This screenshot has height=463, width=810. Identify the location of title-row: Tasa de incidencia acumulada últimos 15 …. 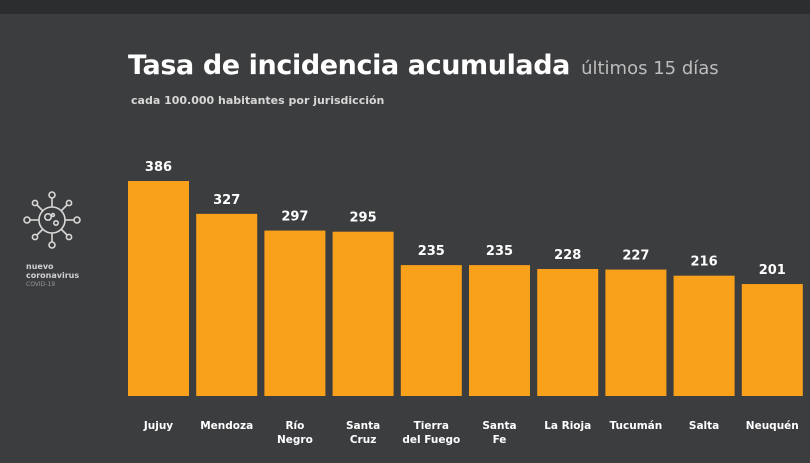
(423, 65).